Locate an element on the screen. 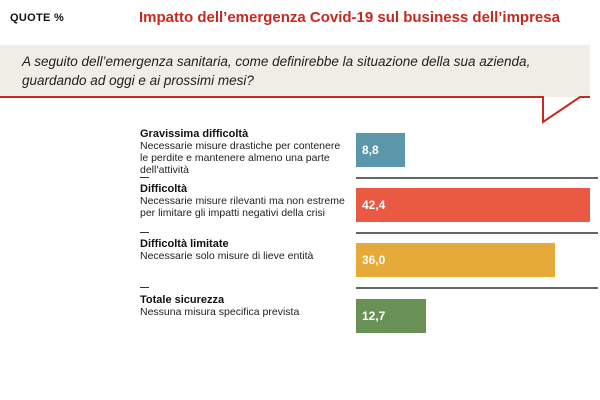  data-label: 36,0 is located at coordinates (374, 260).